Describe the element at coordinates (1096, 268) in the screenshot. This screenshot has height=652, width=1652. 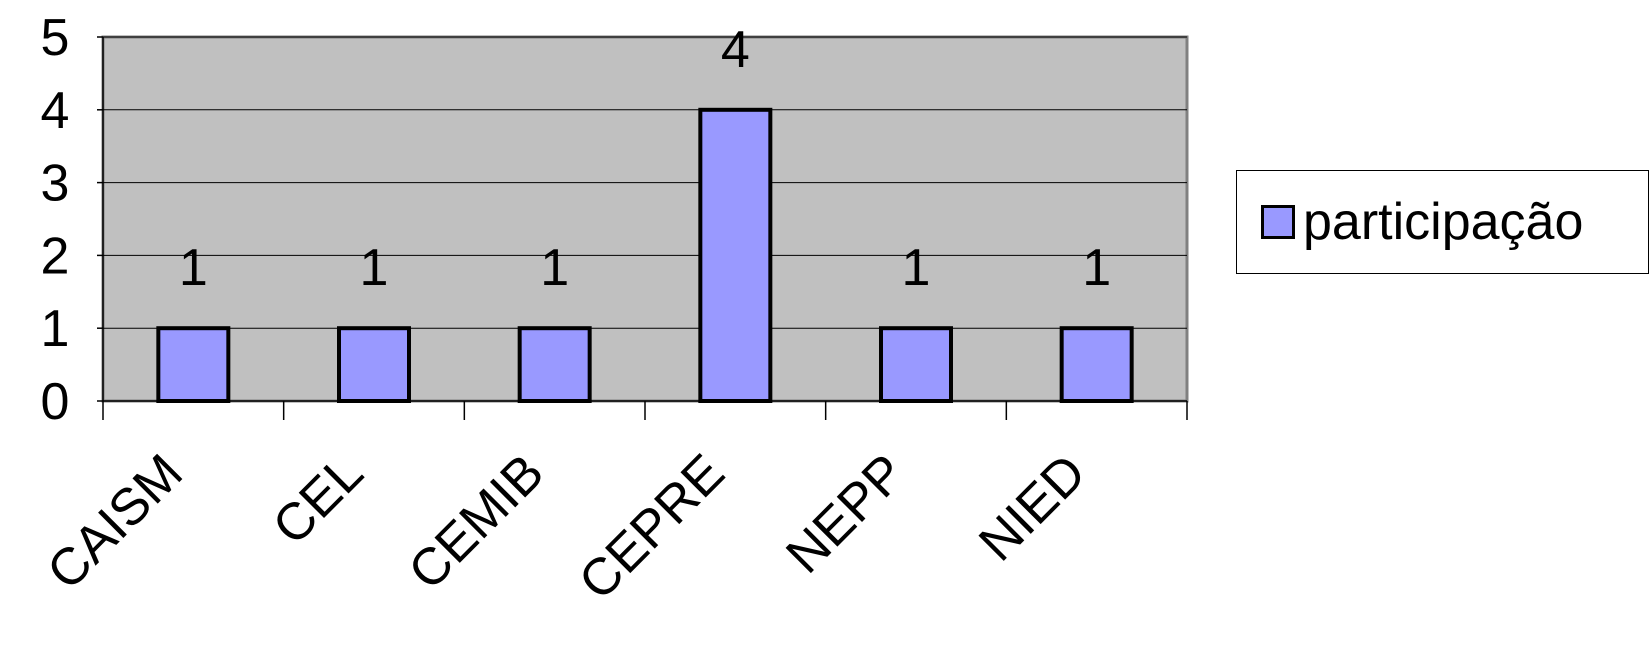
I see `data-label-nied: 1` at that location.